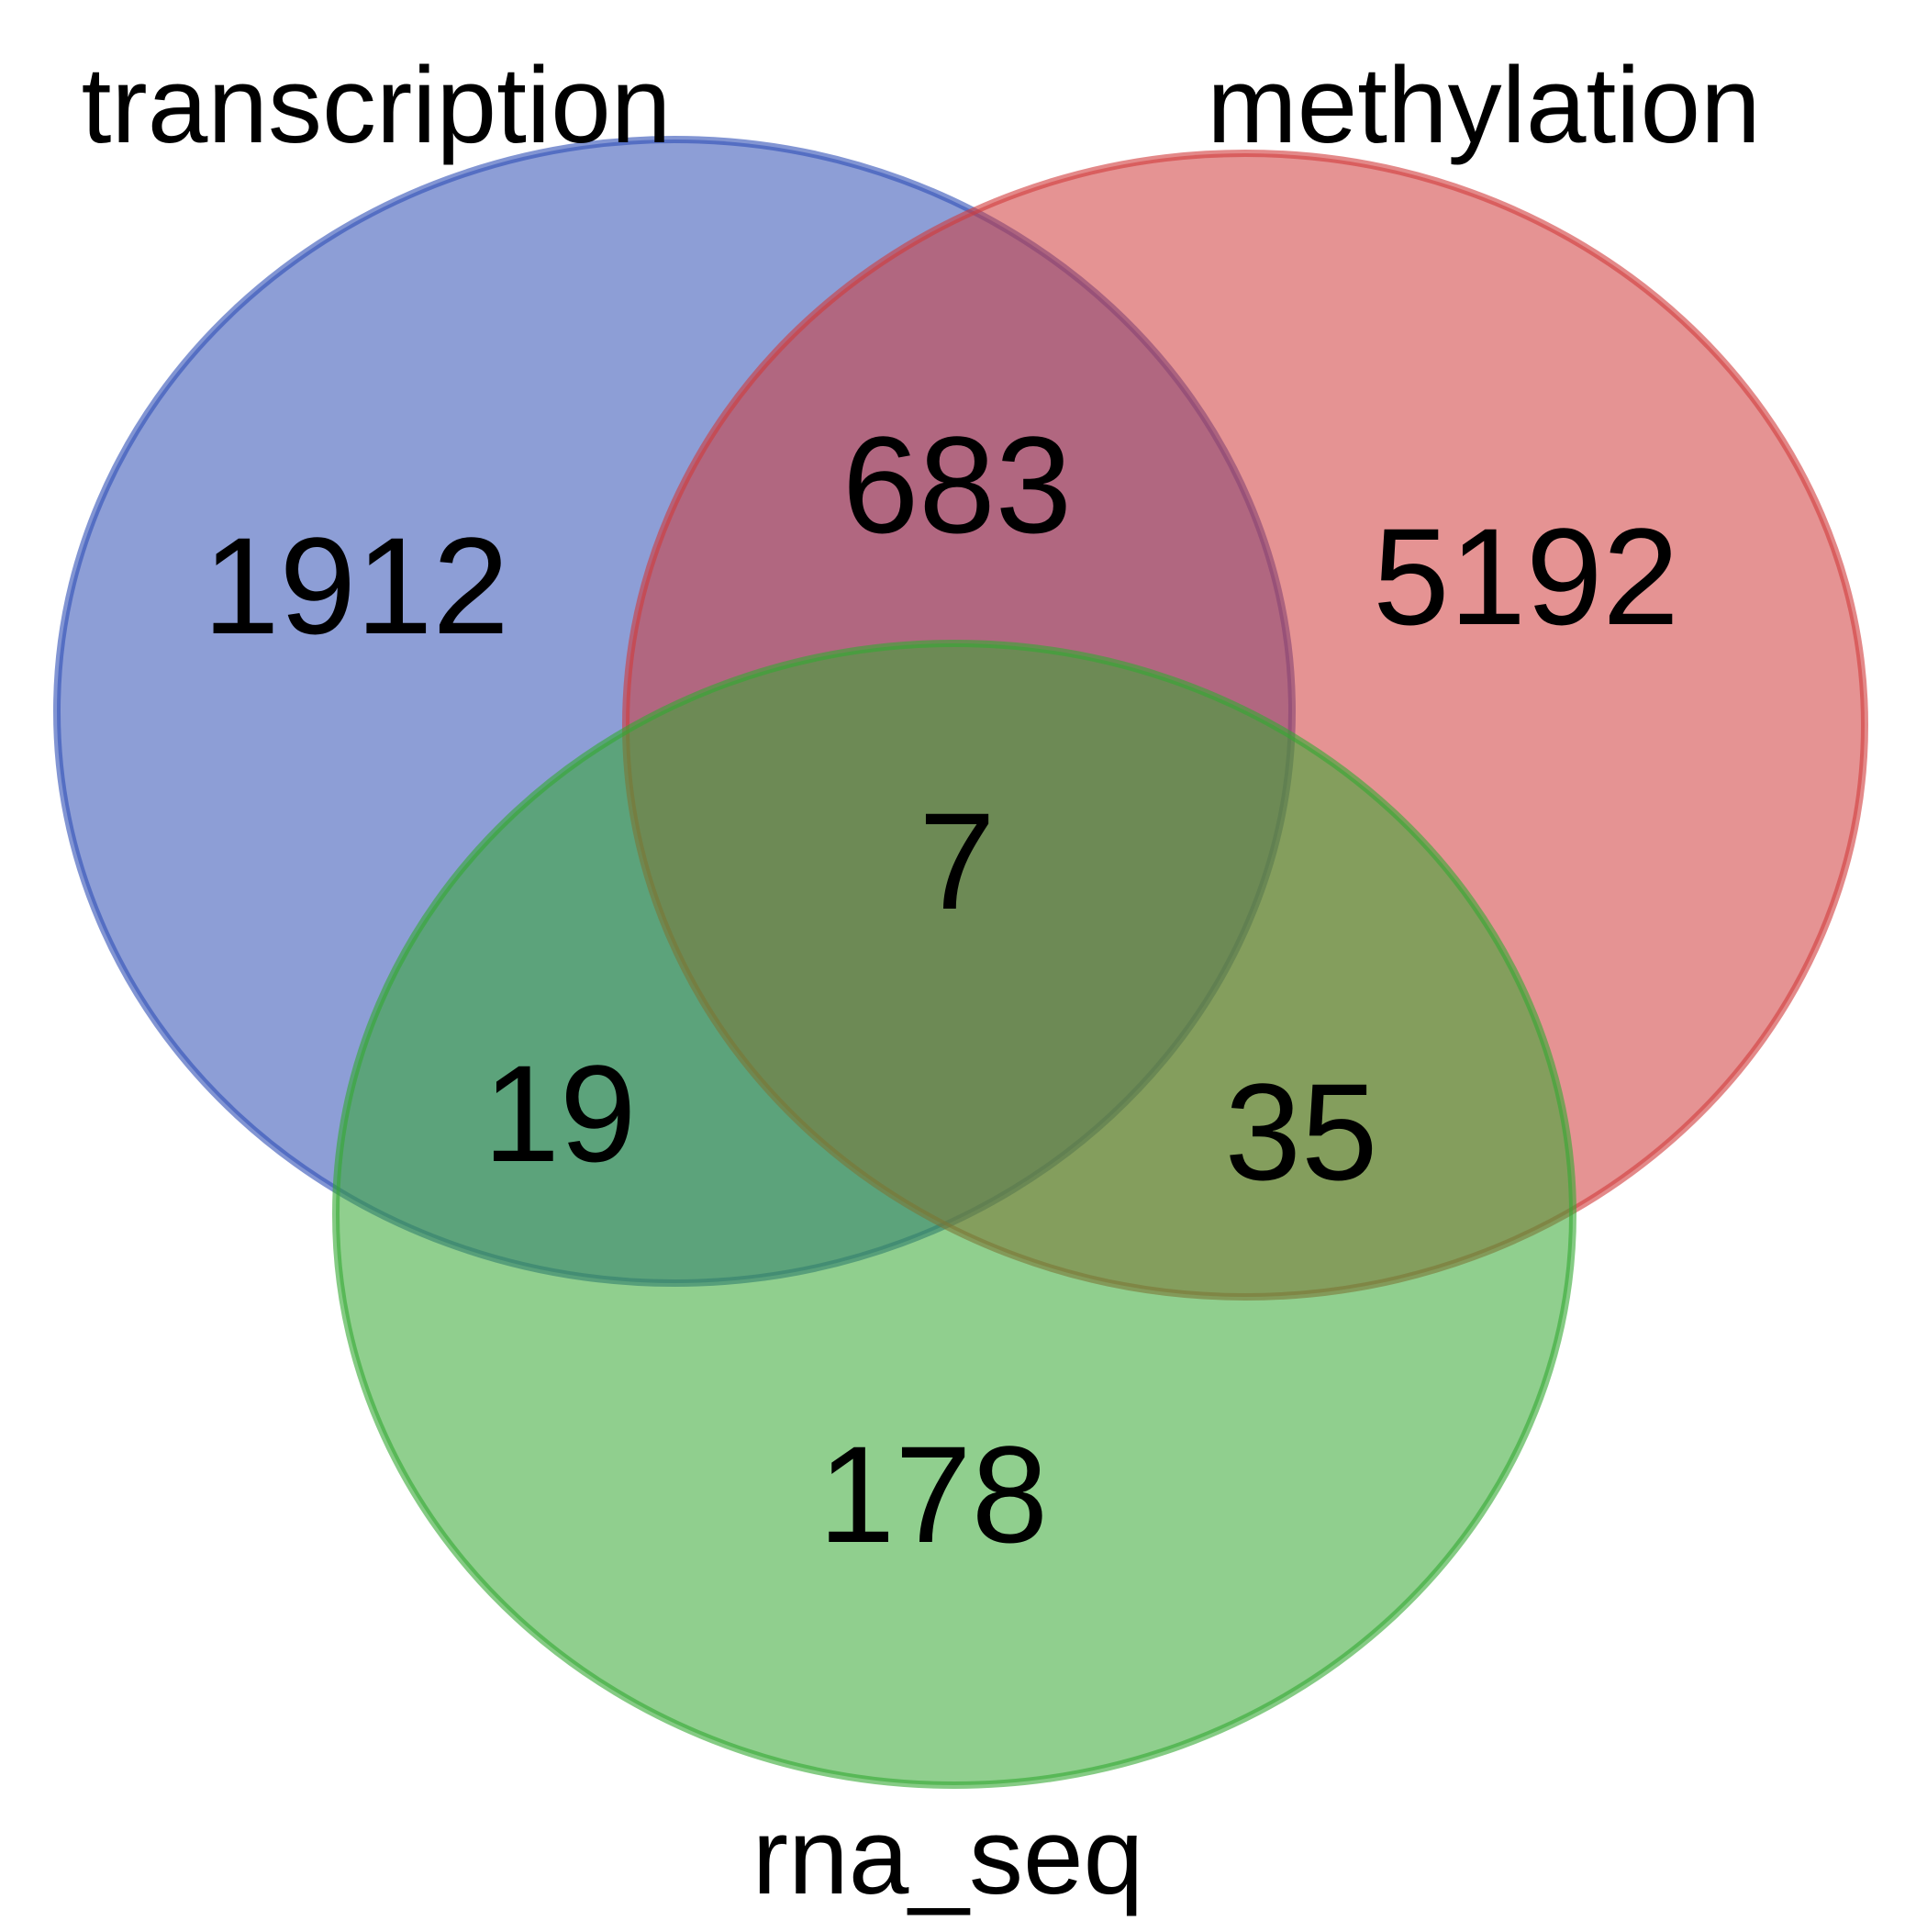 This screenshot has height=1932, width=1916. I want to click on transcription-rna-seq-count: 19, so click(560, 1113).